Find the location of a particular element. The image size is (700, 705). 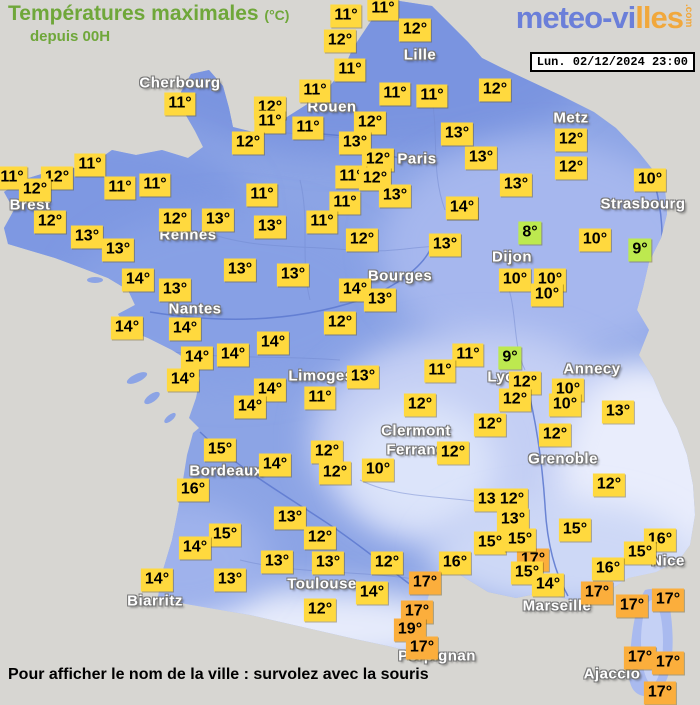

temp-badge: 8° is located at coordinates (530, 233).